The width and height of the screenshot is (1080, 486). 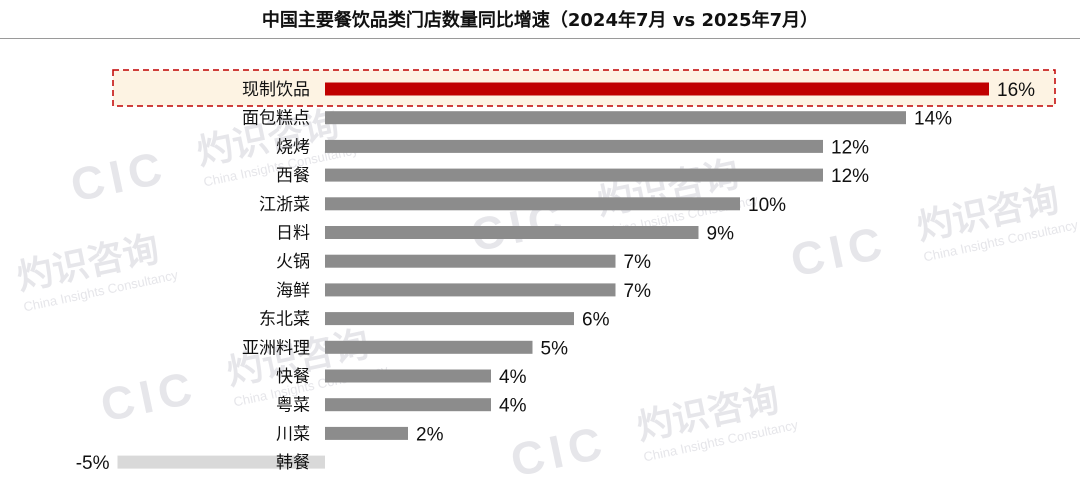 What do you see at coordinates (293, 147) in the screenshot?
I see `category-label: 烧烤` at bounding box center [293, 147].